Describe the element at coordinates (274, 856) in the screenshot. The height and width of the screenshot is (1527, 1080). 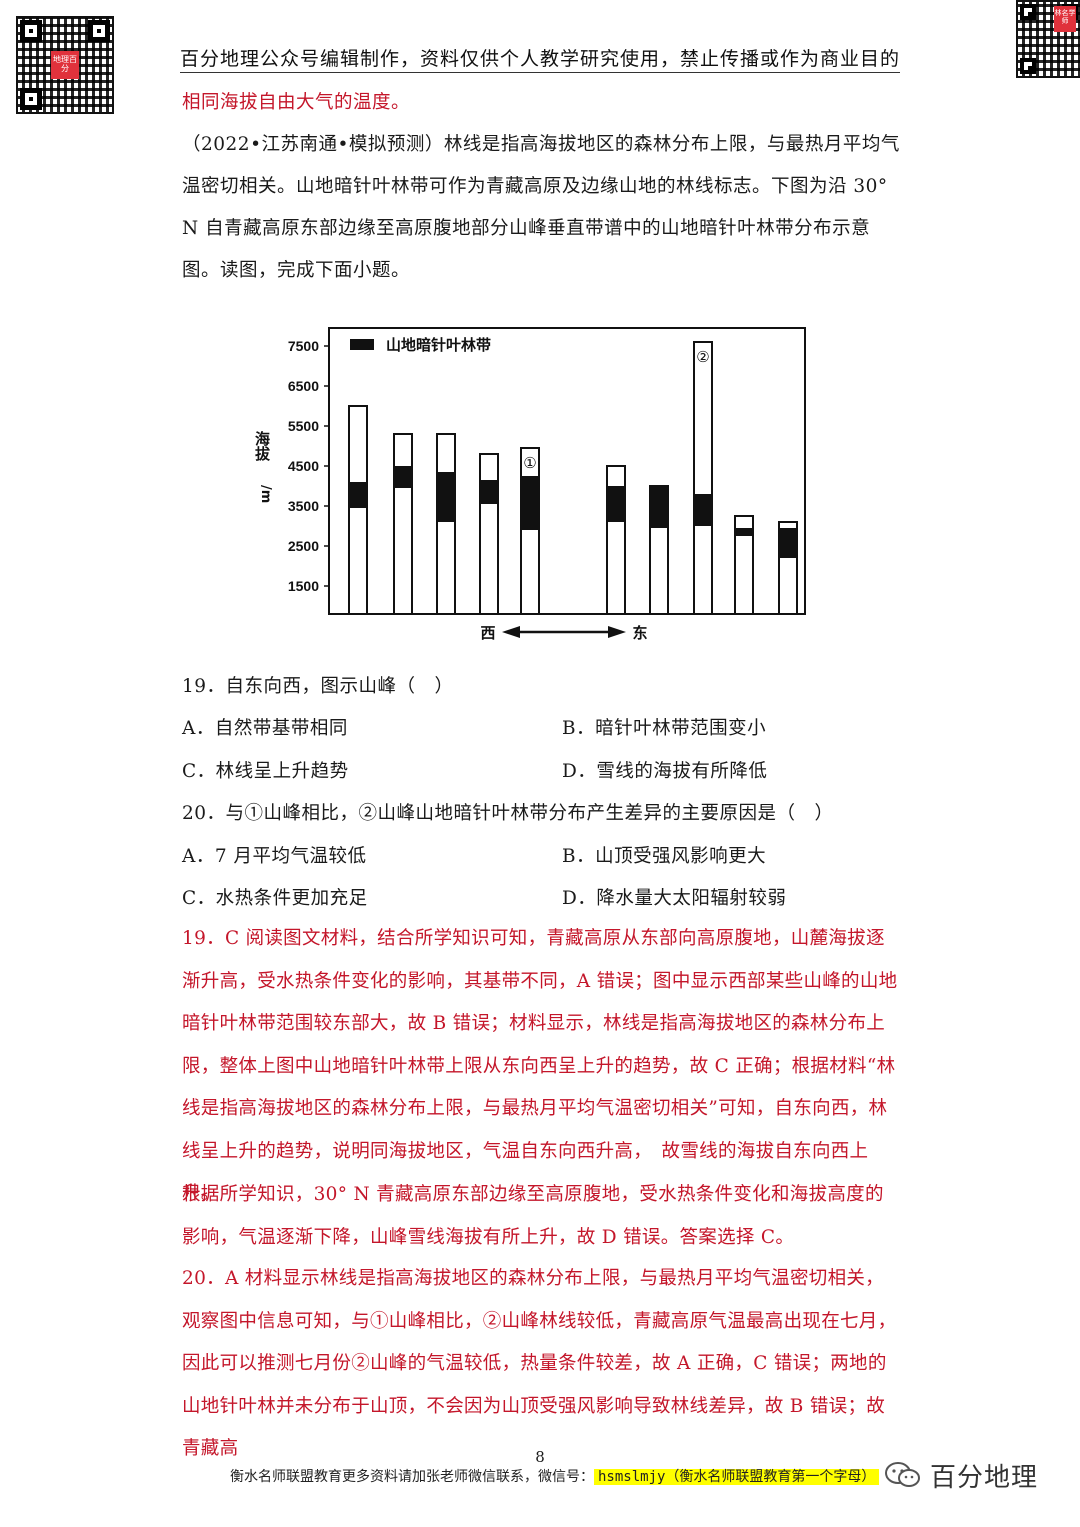
I see `question-20-option-a: A．7 月平均气温较低` at that location.